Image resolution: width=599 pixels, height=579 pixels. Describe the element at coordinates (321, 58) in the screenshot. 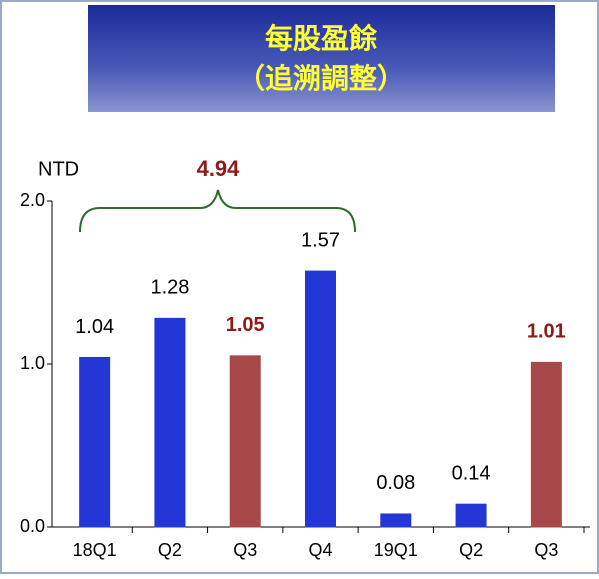

I see `title-banner` at that location.